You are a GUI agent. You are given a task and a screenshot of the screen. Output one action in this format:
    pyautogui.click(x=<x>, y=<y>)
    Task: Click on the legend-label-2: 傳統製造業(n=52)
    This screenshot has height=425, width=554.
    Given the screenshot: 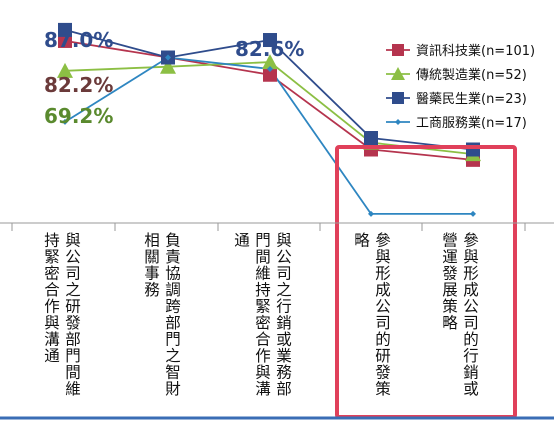 What is the action you would take?
    pyautogui.click(x=471, y=75)
    